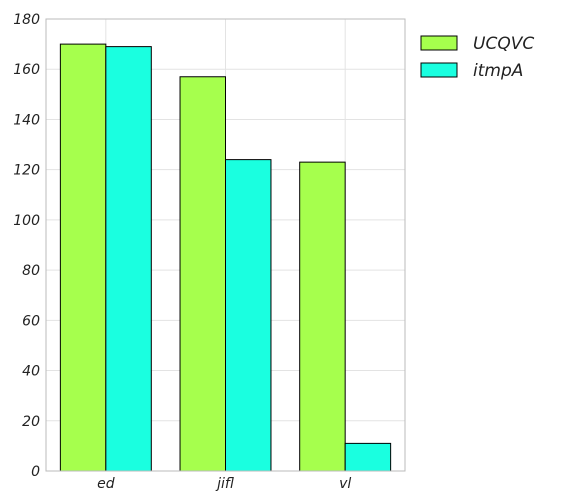  What do you see at coordinates (26, 20) in the screenshot?
I see `y-tick-label: 180` at bounding box center [26, 20].